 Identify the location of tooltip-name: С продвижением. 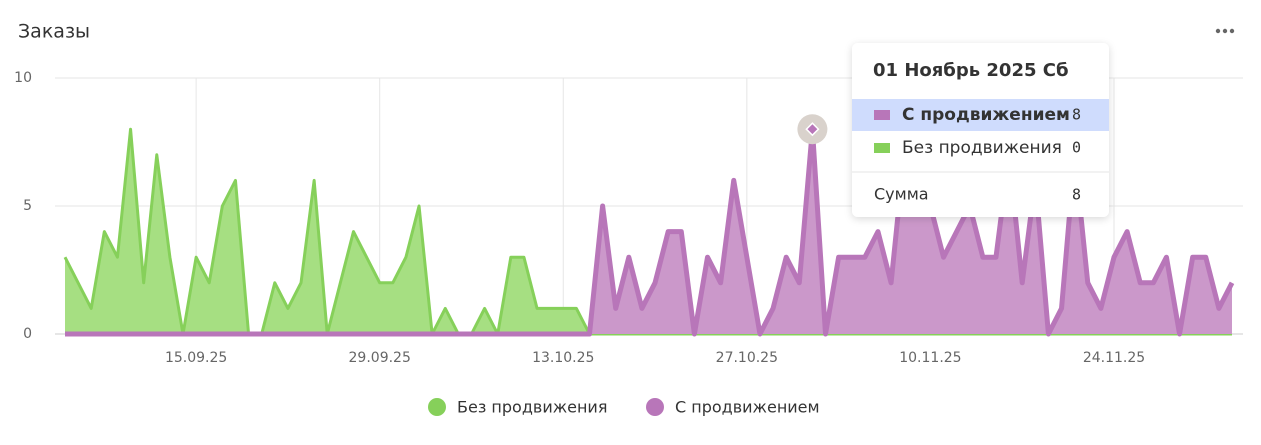
(986, 115).